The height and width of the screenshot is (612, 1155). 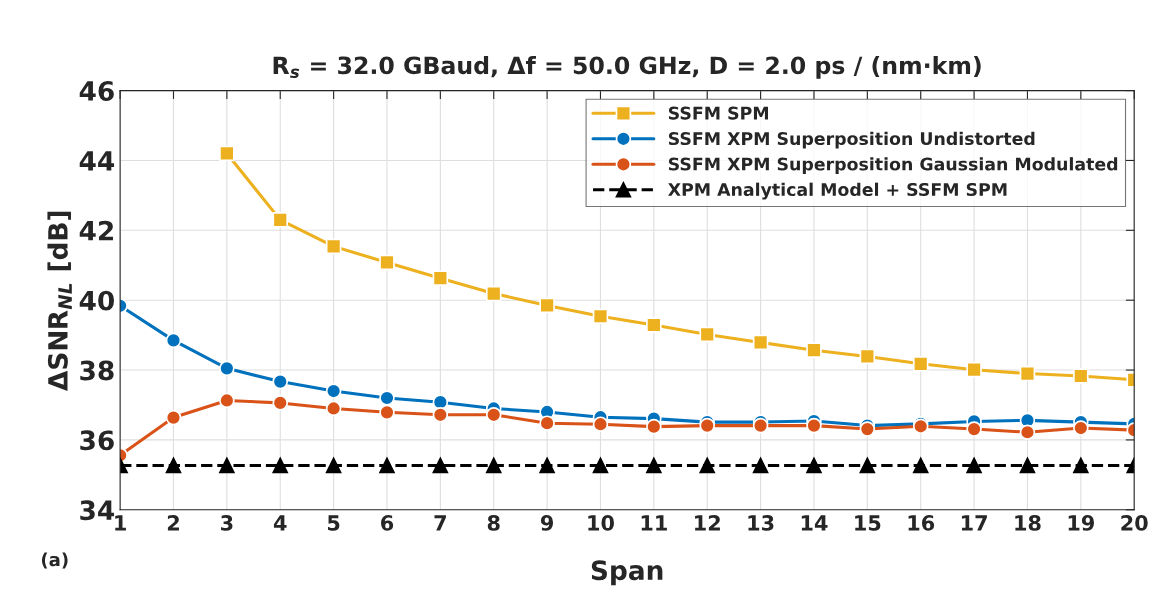 What do you see at coordinates (1081, 523) in the screenshot?
I see `x-tick-label: 19` at bounding box center [1081, 523].